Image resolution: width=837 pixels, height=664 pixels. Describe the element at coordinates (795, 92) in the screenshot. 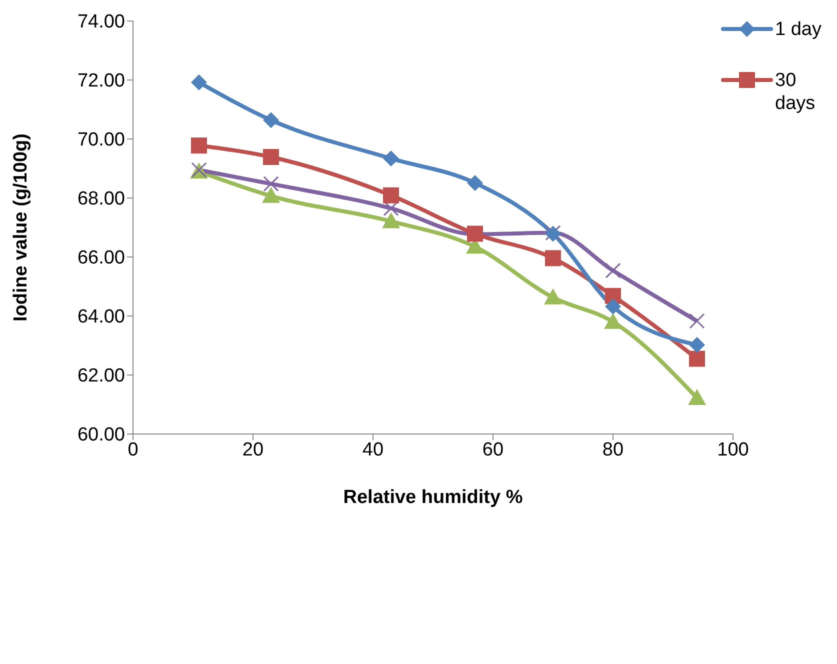

I see `legend-label: 30 days` at that location.